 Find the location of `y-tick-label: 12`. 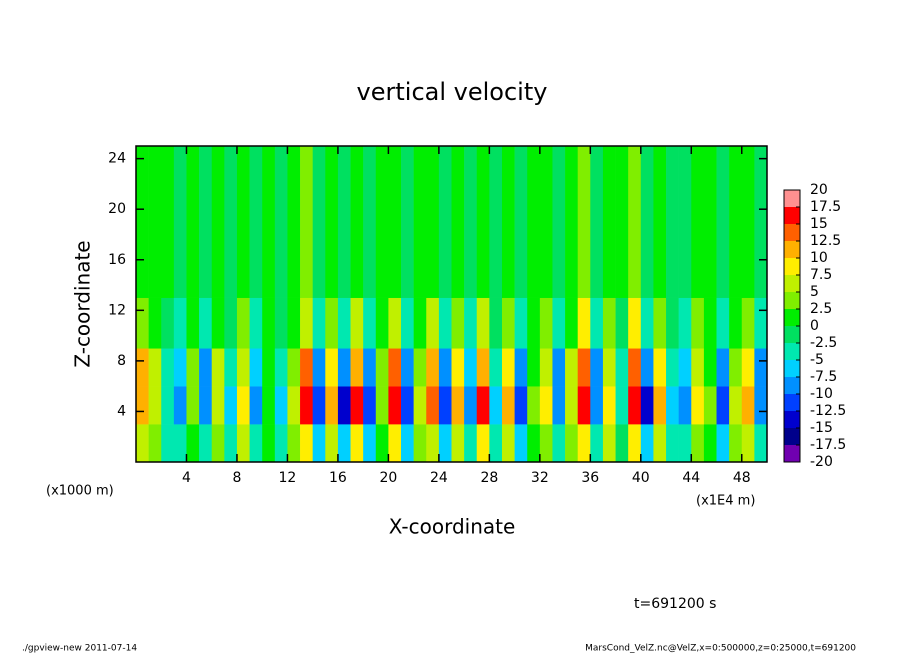

y-tick-label: 12 is located at coordinates (117, 310).